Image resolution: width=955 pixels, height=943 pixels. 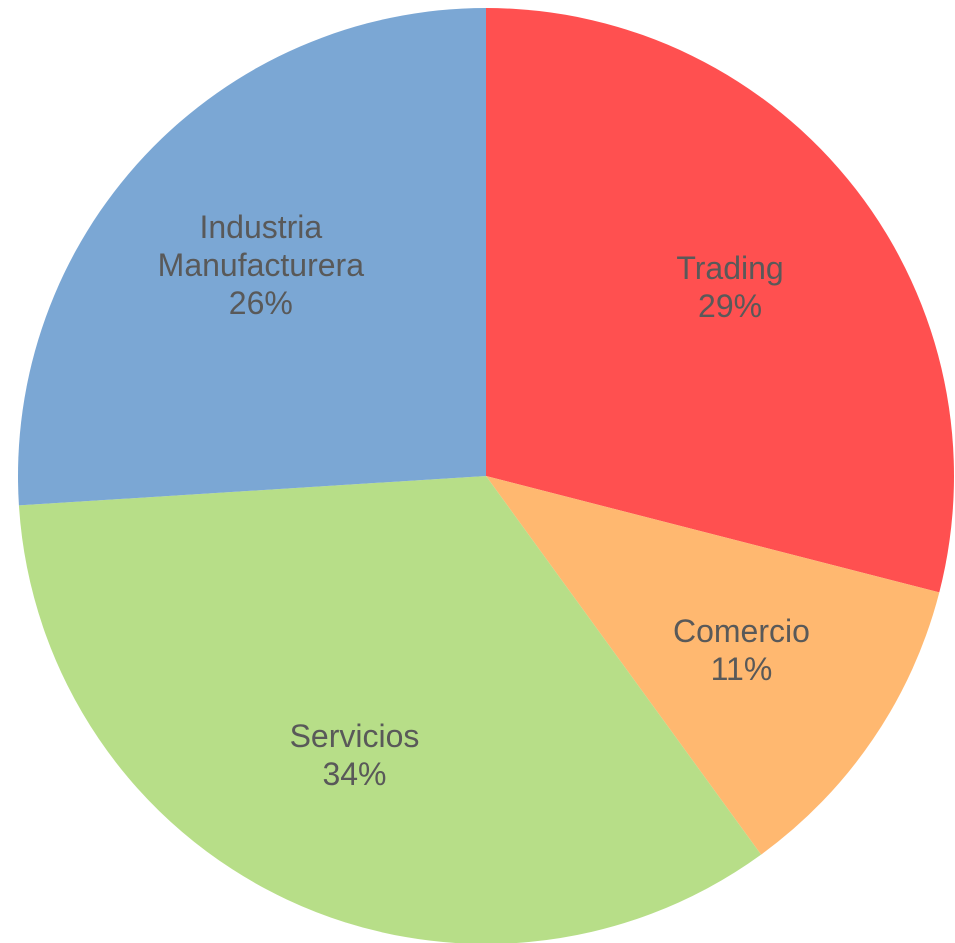 I want to click on slice-label: Industria Manufacturera 26%, so click(x=261, y=265).